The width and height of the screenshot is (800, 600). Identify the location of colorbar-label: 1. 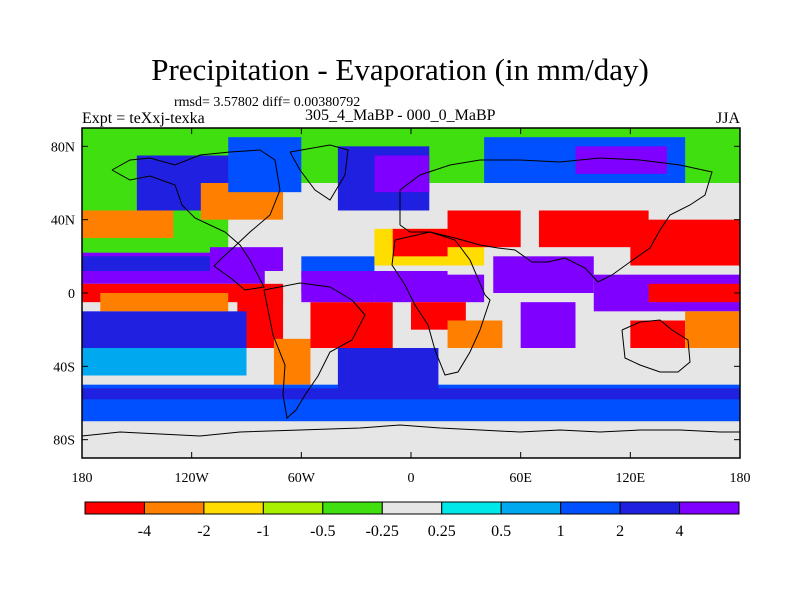
(561, 531).